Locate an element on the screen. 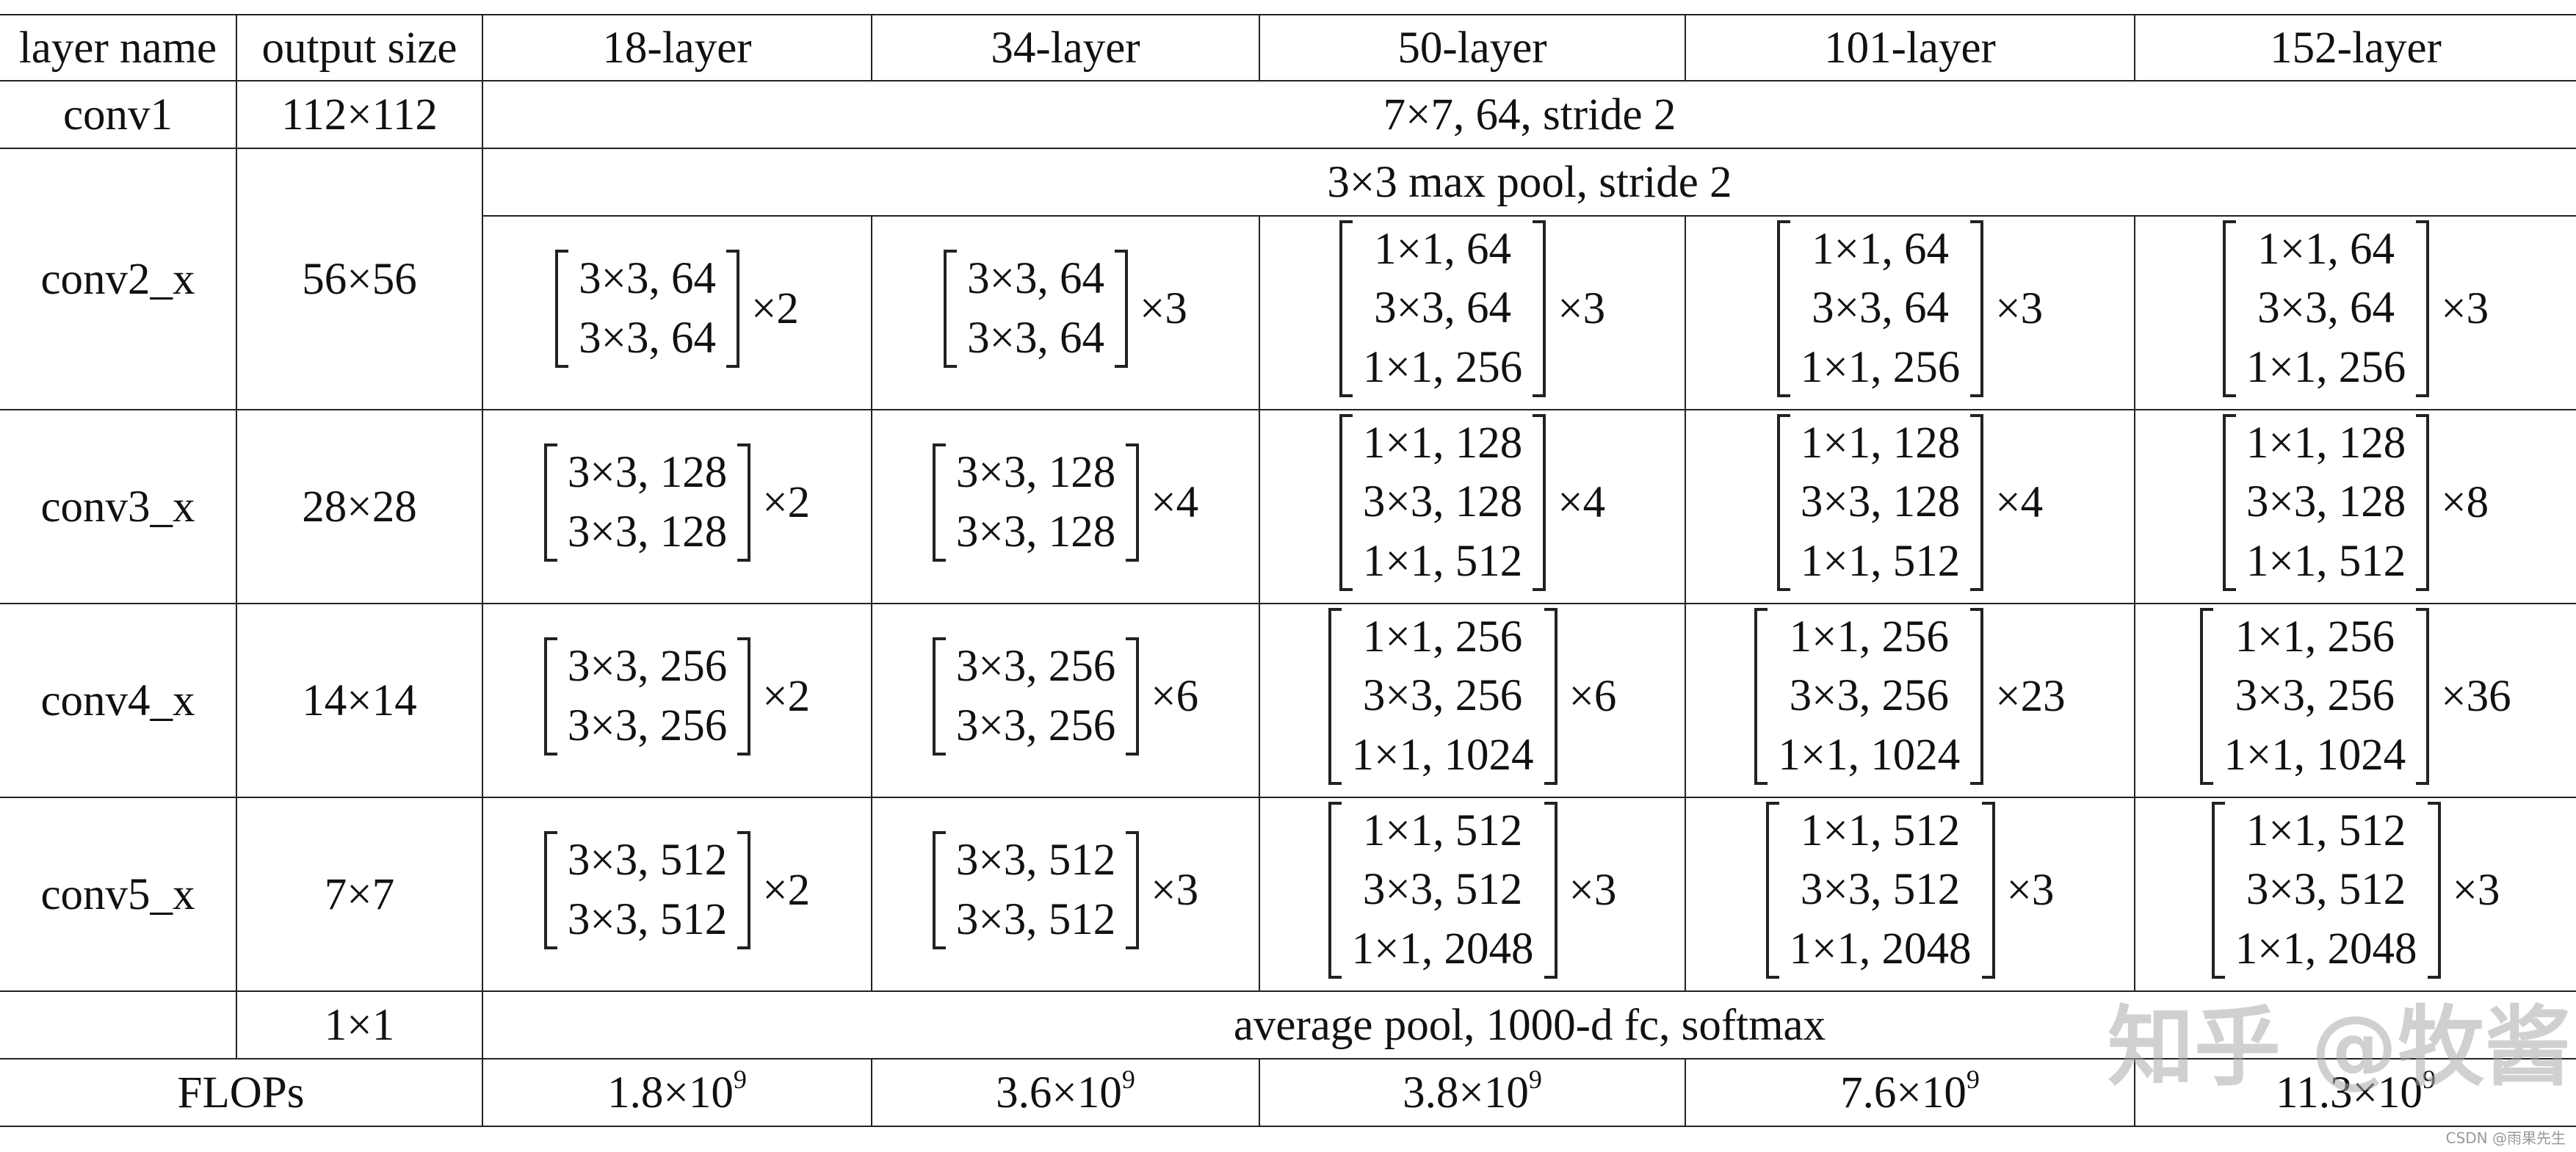 The height and width of the screenshot is (1152, 2576). conv5-18-layer-block: 3×3, 512 3×3, 512 ×2 is located at coordinates (677, 895).